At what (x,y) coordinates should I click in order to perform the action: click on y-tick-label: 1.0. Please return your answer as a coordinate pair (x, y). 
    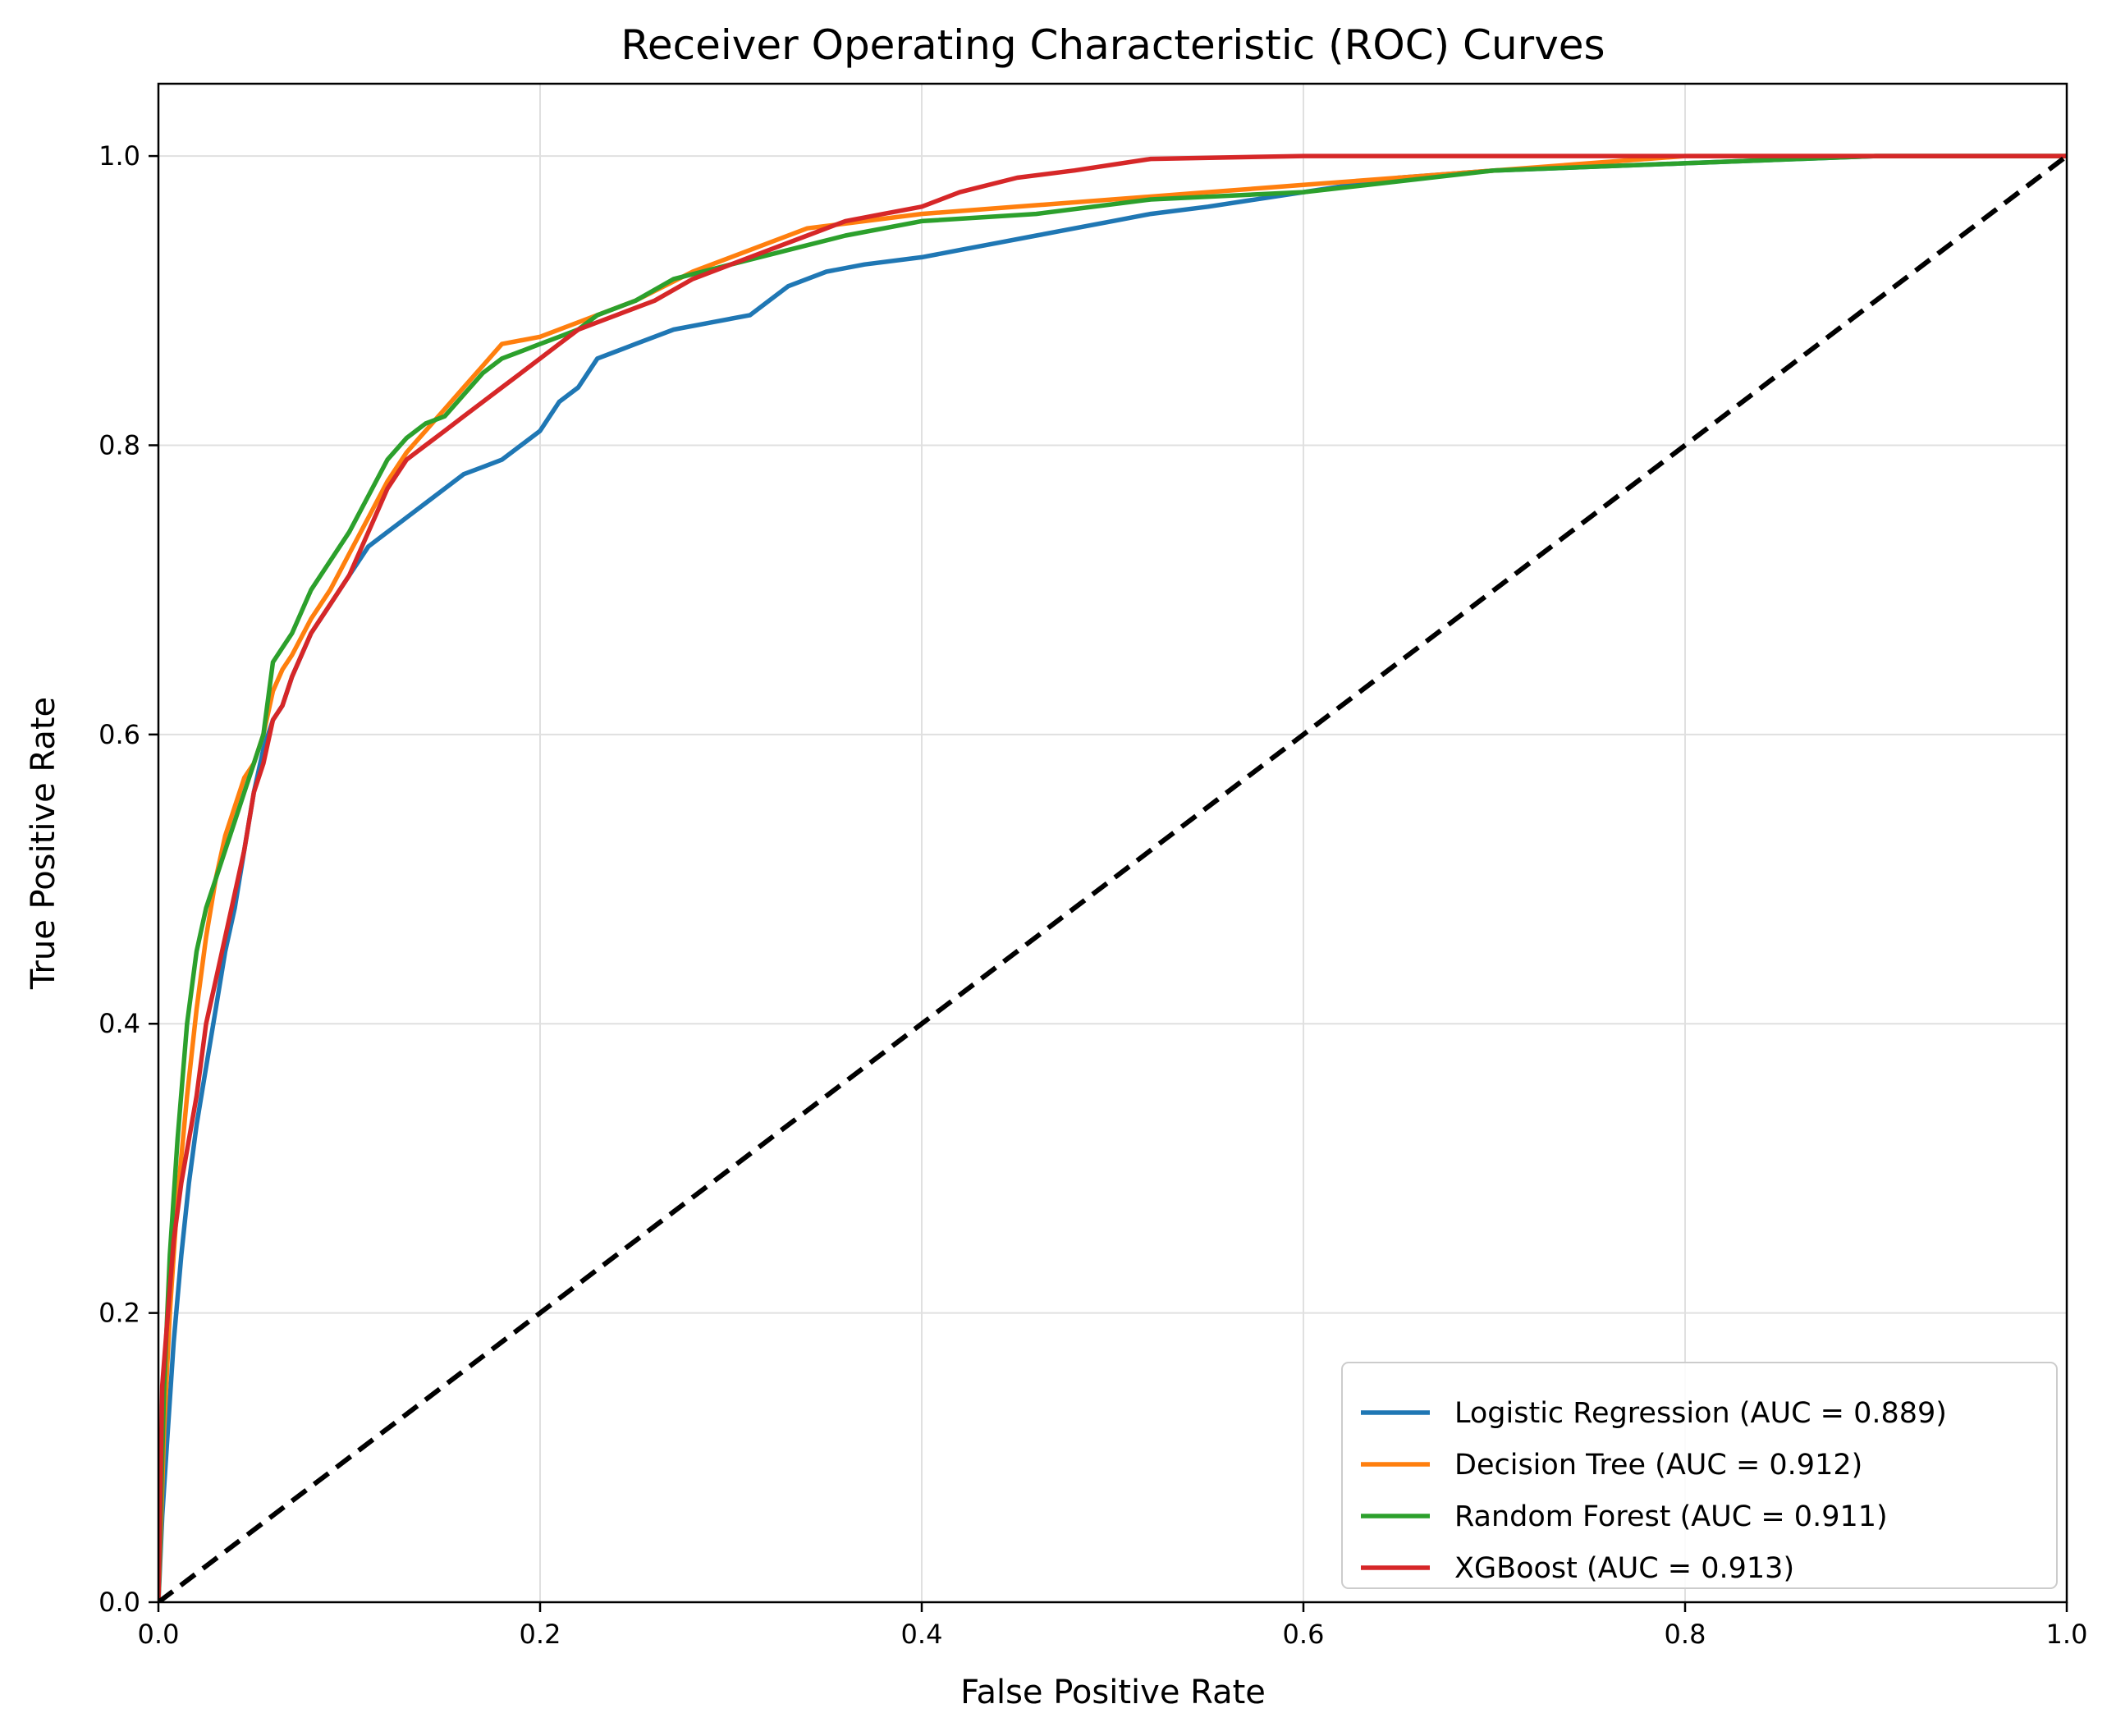
    Looking at the image, I should click on (119, 156).